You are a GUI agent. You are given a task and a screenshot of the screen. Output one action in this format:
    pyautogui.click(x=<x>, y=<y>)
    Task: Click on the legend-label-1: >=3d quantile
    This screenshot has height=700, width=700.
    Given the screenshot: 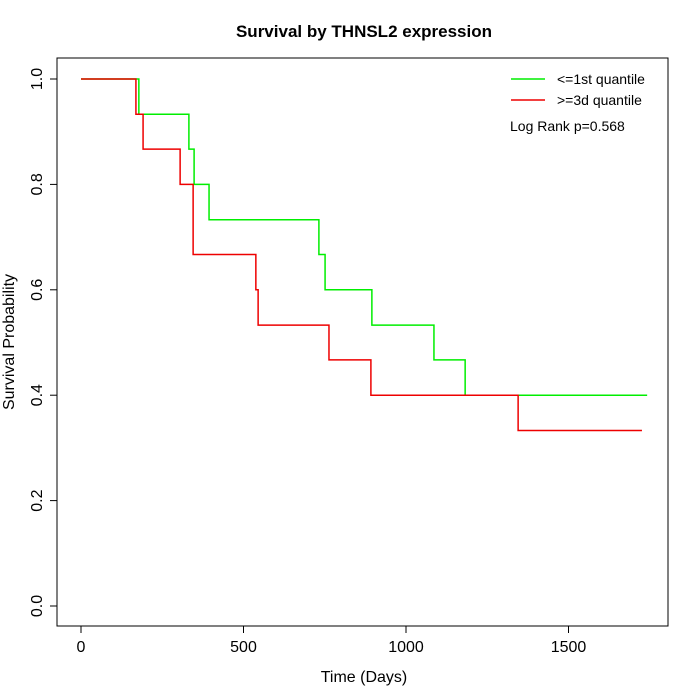 What is the action you would take?
    pyautogui.click(x=599, y=100)
    